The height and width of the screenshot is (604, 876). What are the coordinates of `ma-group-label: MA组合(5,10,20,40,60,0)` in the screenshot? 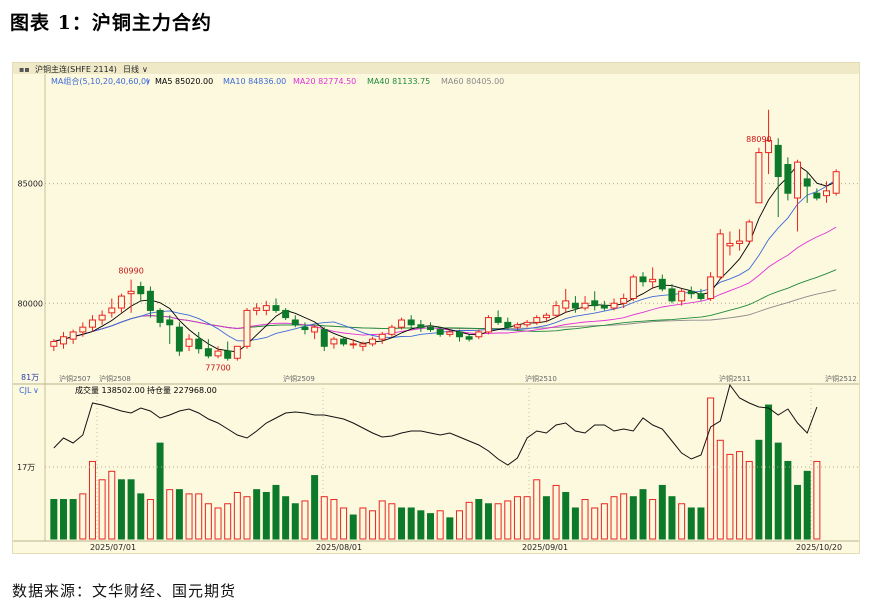 It's located at (100, 81).